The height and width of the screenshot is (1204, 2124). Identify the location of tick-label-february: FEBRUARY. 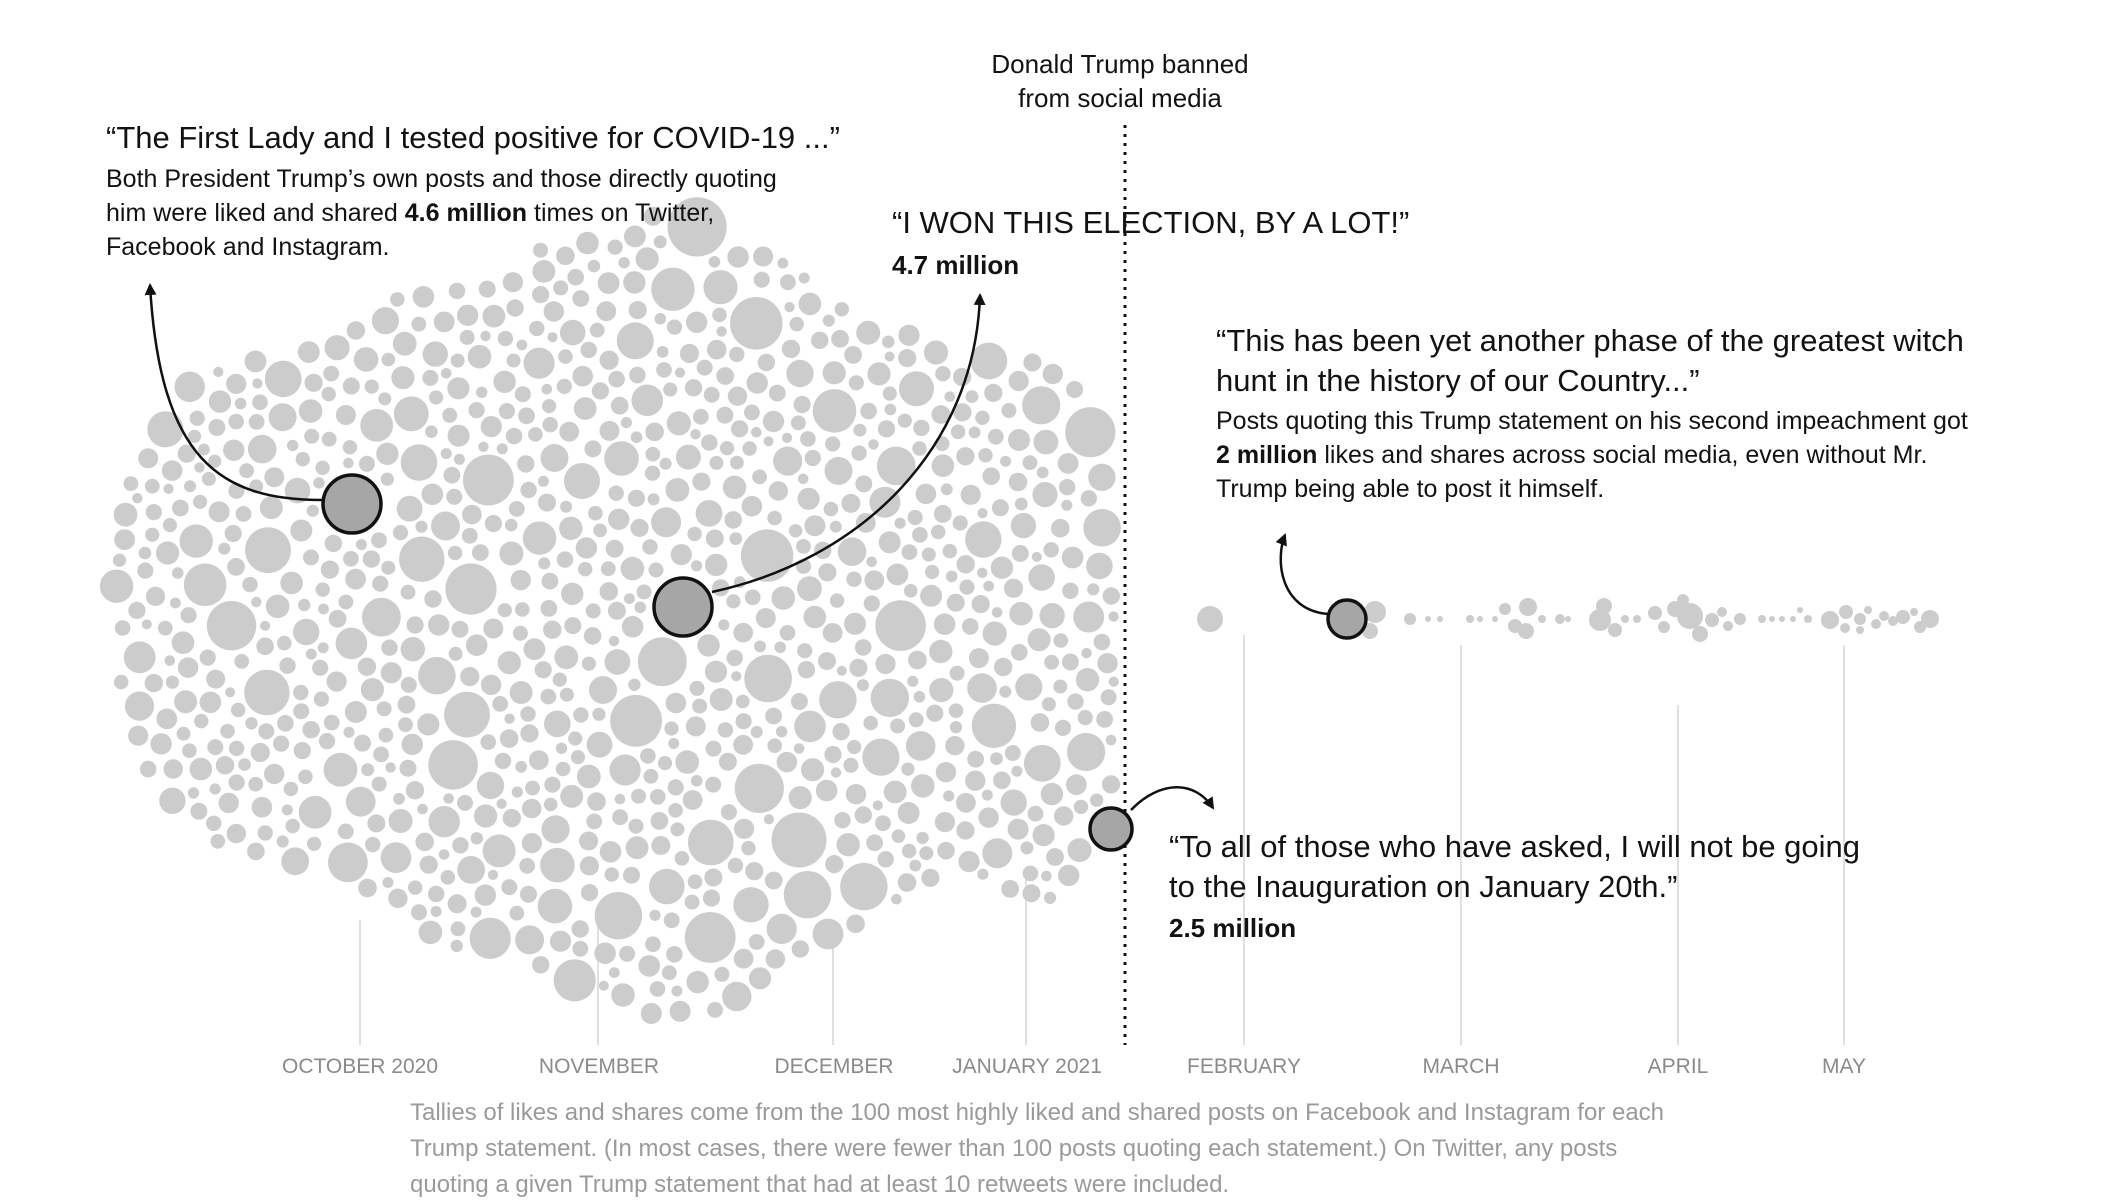
(1244, 1066).